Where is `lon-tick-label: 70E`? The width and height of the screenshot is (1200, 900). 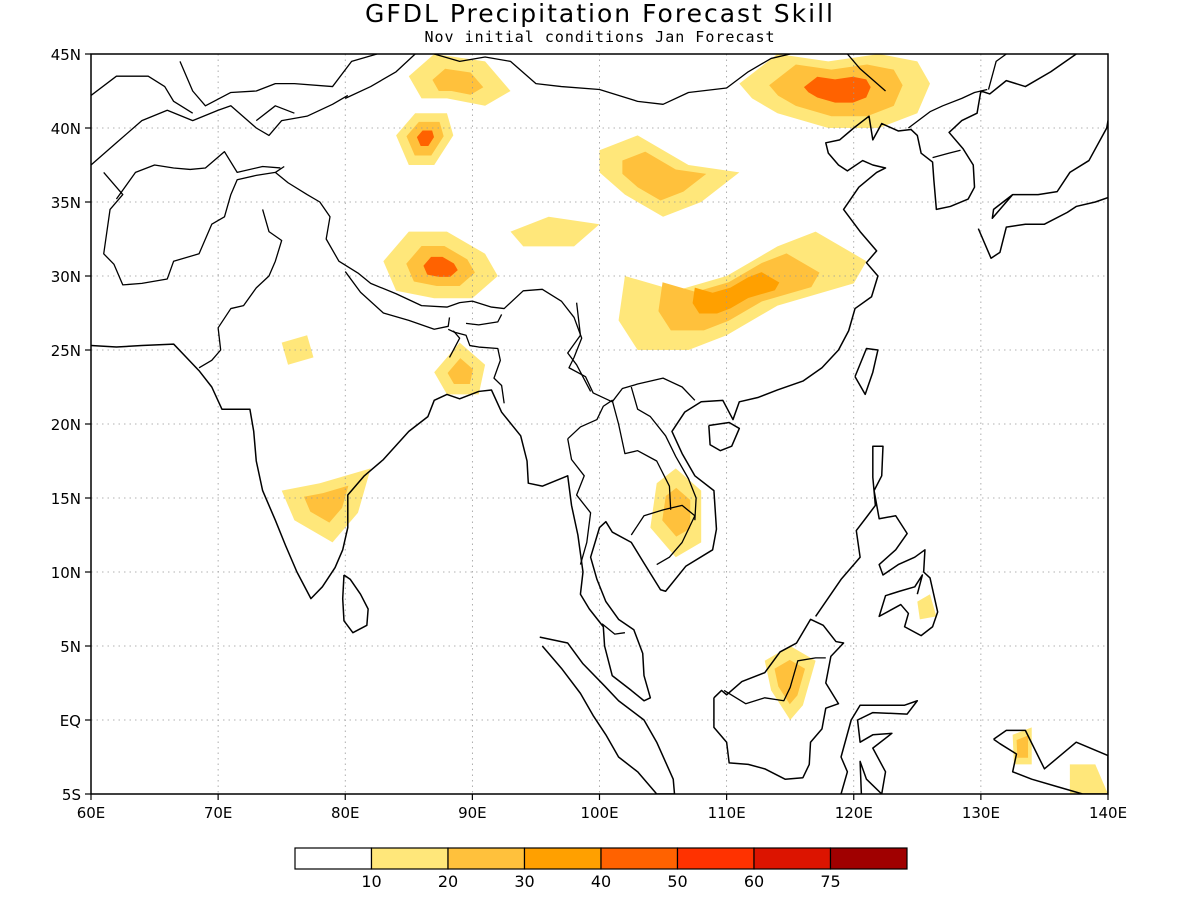 lon-tick-label: 70E is located at coordinates (218, 813).